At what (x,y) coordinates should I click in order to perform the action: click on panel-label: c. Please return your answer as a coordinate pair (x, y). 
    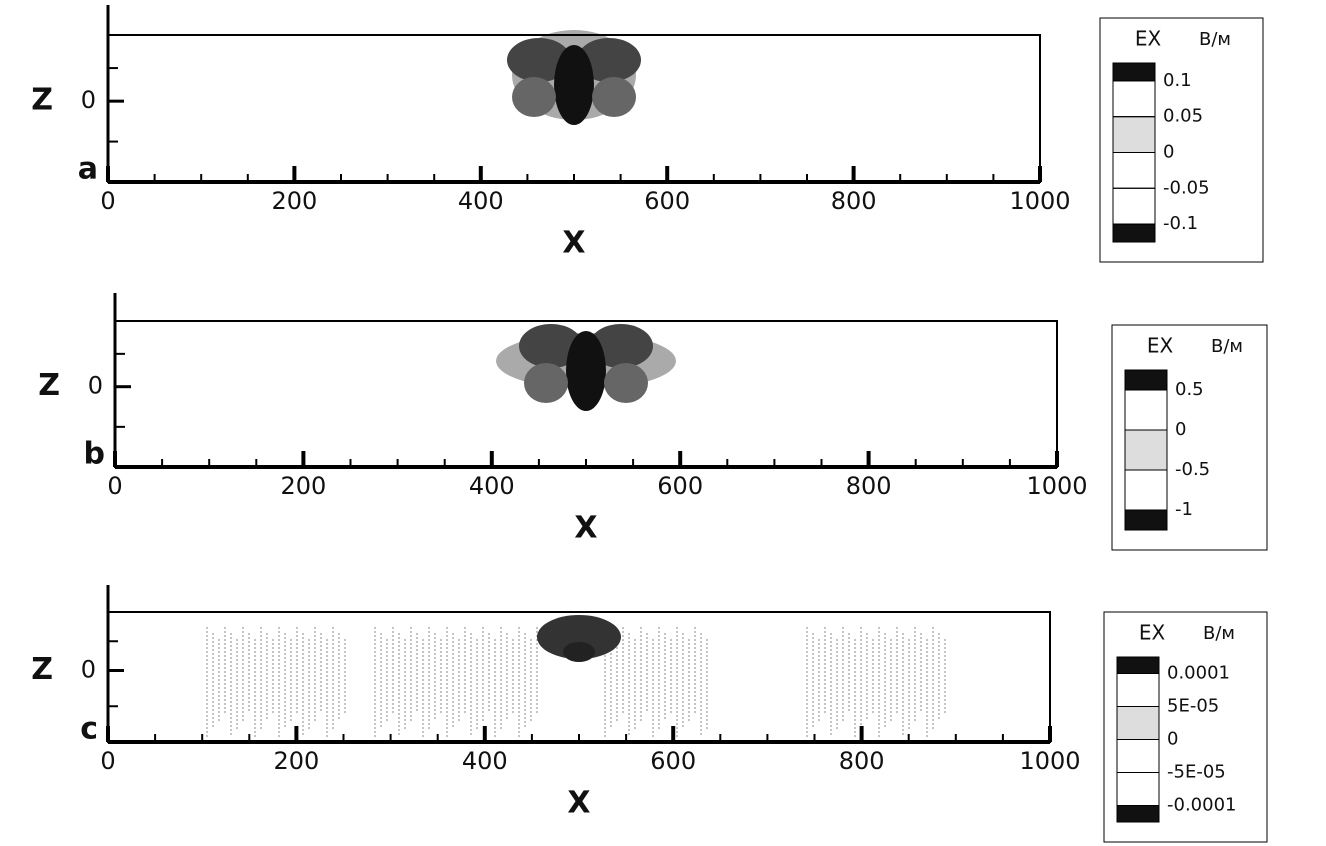
    Looking at the image, I should click on (89, 729).